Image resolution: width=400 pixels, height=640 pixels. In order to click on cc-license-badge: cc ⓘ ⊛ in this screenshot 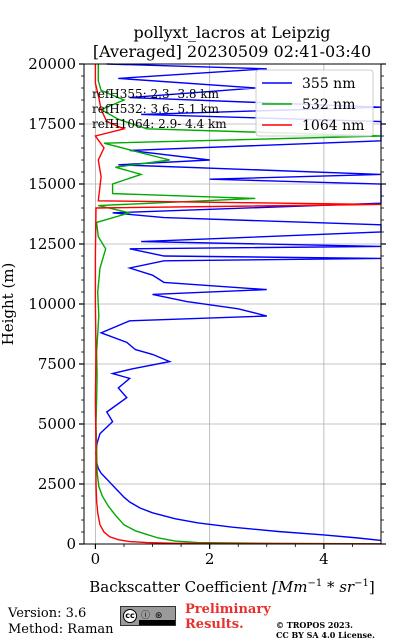, I will do `click(148, 616)`.